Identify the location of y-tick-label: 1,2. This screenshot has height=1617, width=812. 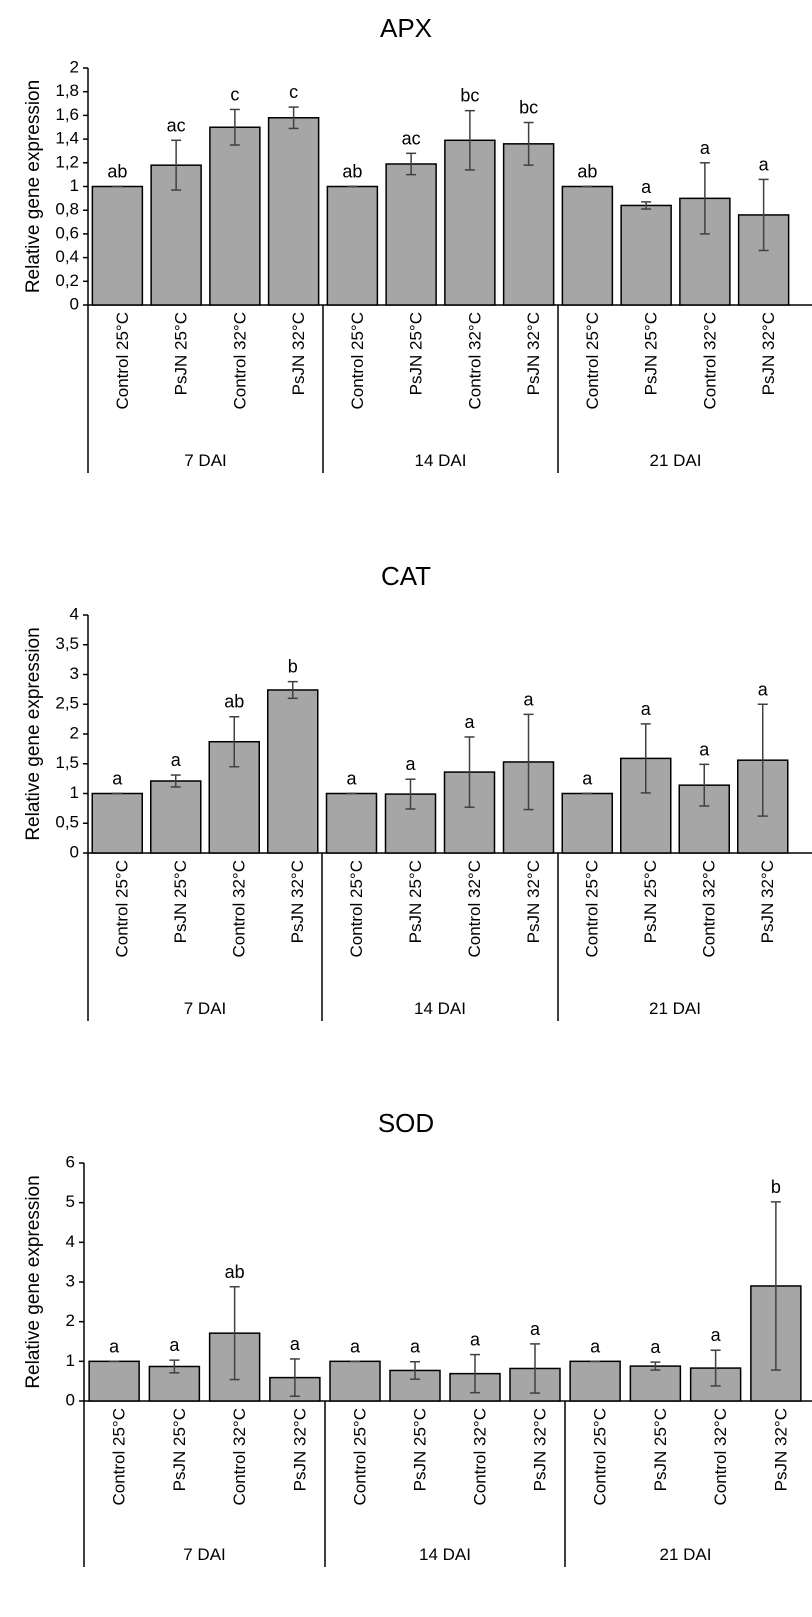
(67, 161).